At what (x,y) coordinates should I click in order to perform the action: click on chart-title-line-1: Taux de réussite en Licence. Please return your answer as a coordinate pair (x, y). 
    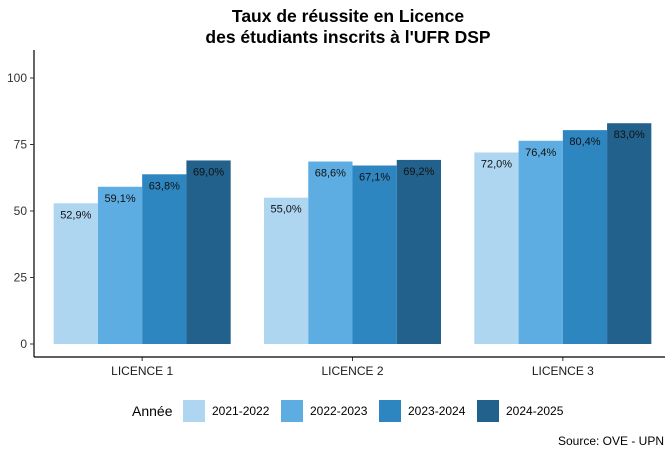
    Looking at the image, I should click on (348, 16).